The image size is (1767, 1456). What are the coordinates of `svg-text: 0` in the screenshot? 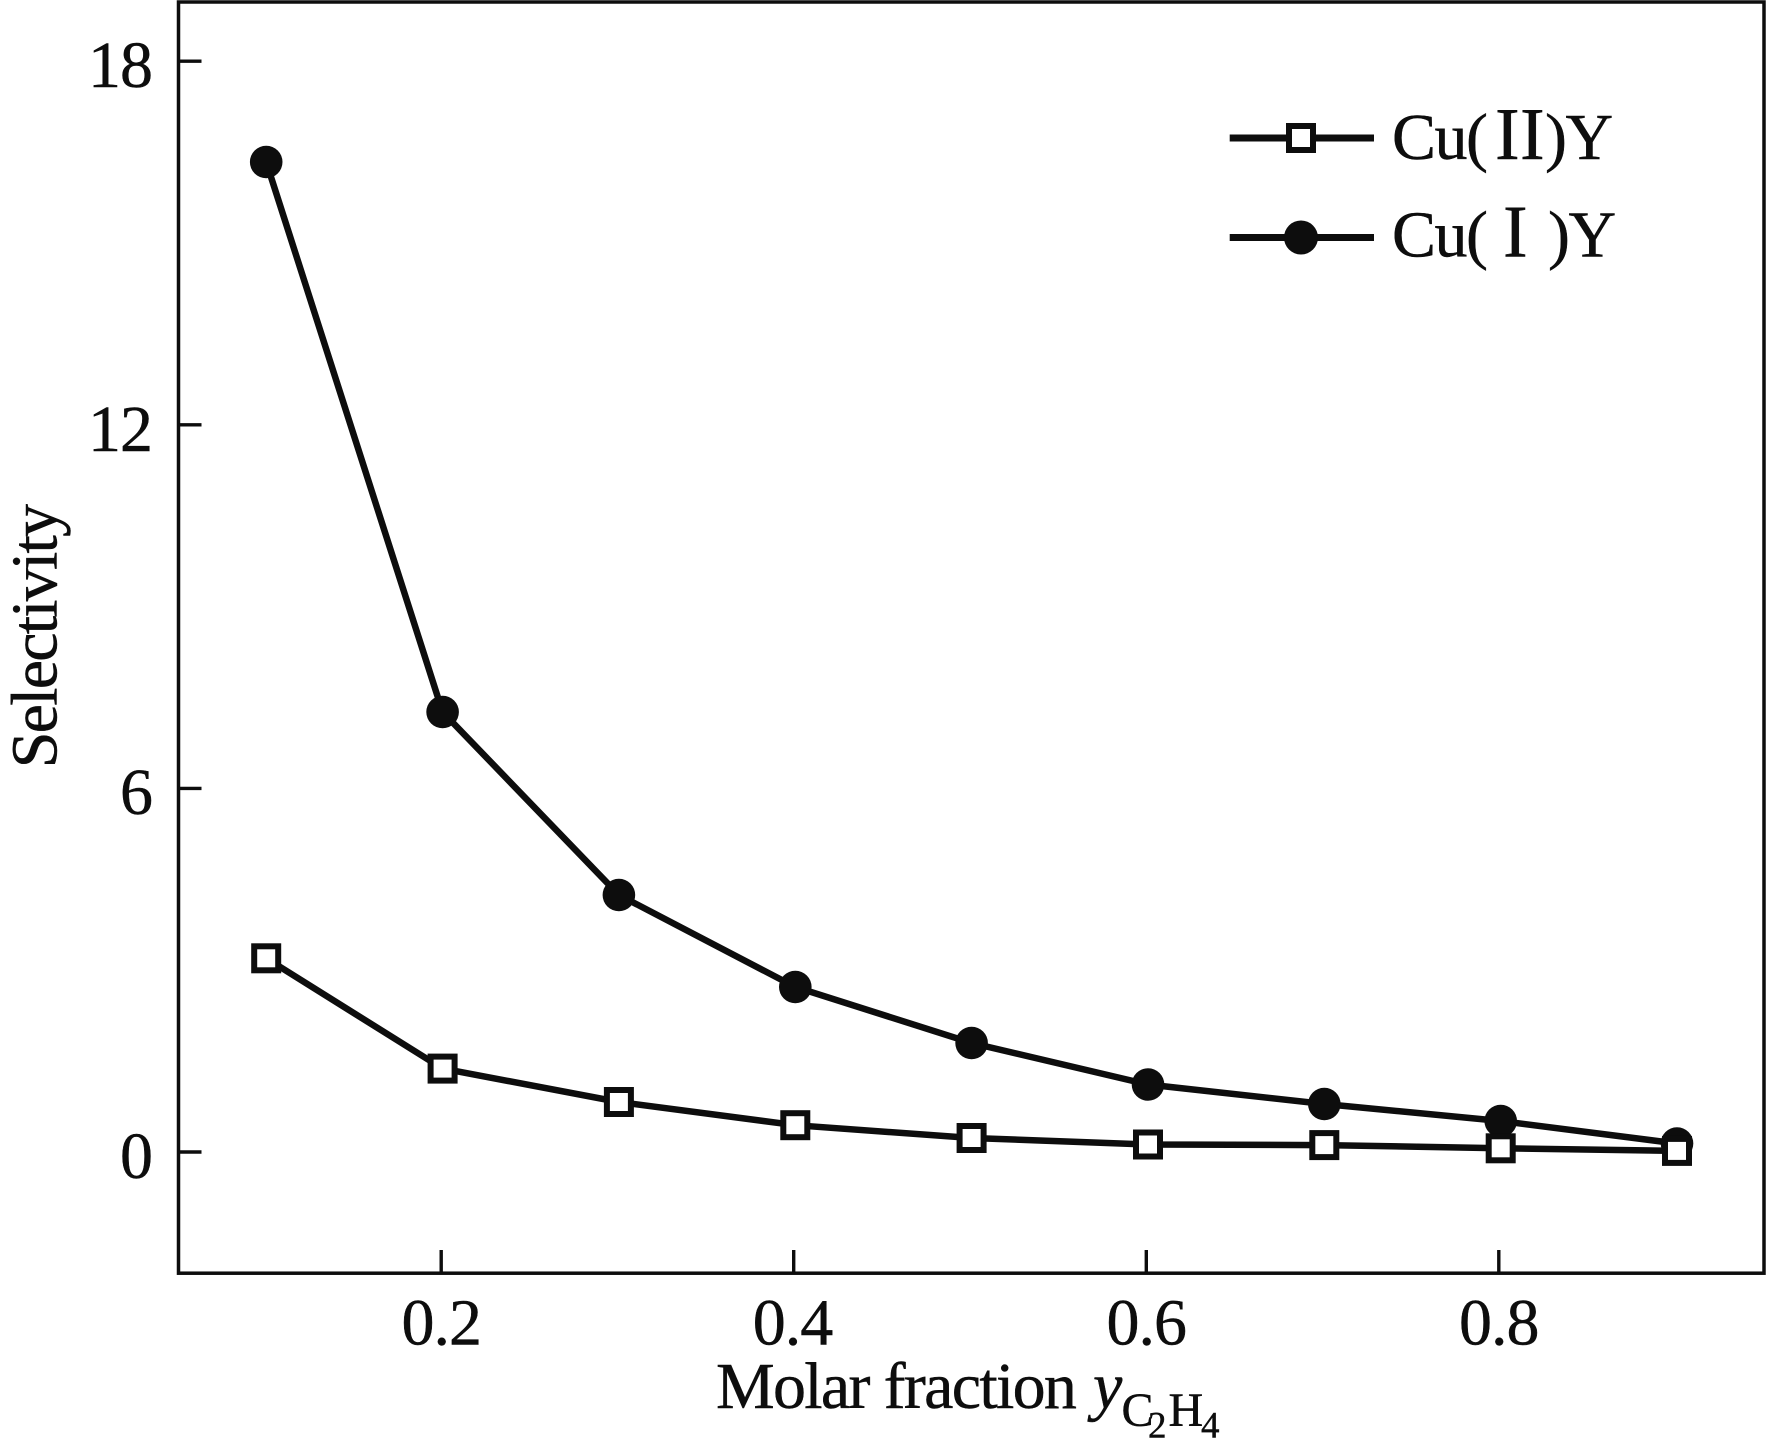 It's located at (136, 1156).